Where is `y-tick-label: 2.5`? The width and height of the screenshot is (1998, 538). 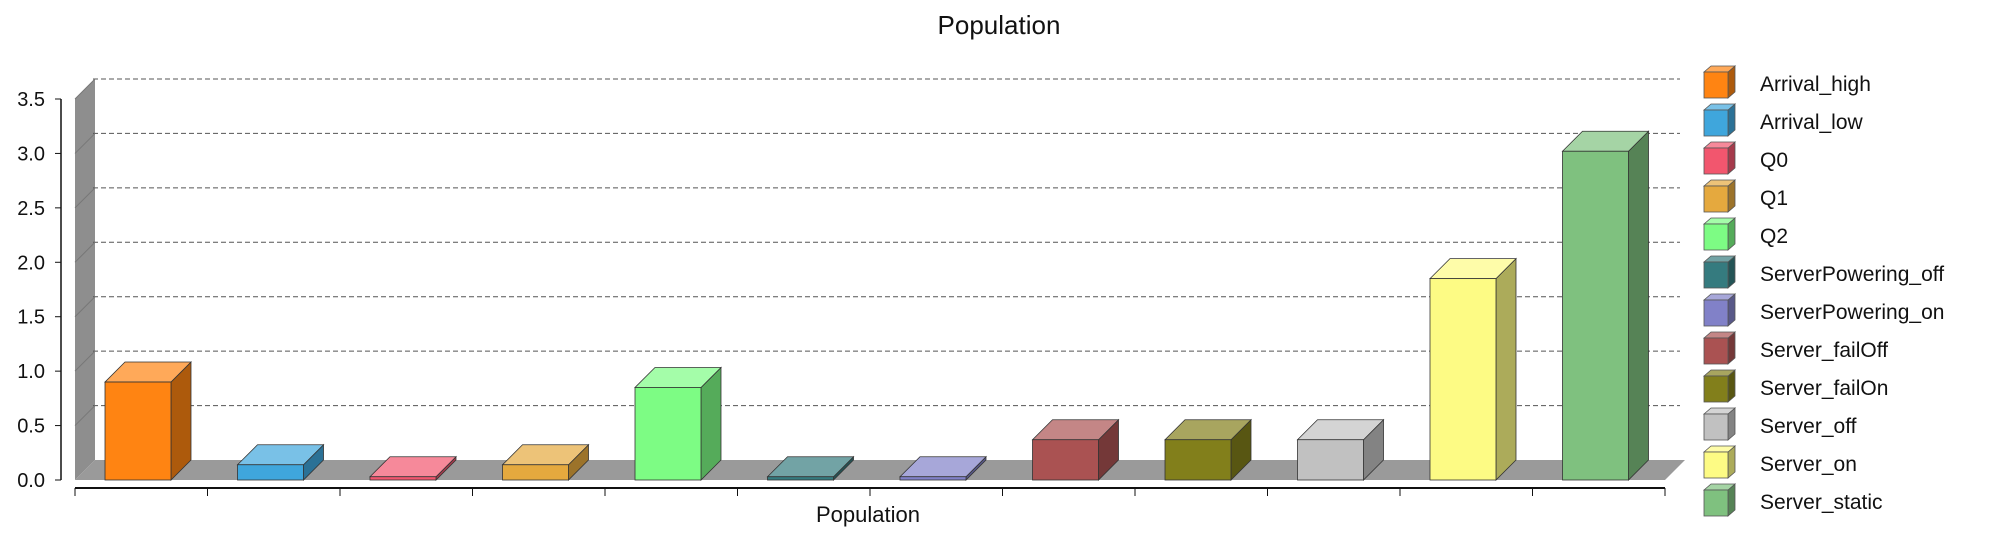 y-tick-label: 2.5 is located at coordinates (31, 209).